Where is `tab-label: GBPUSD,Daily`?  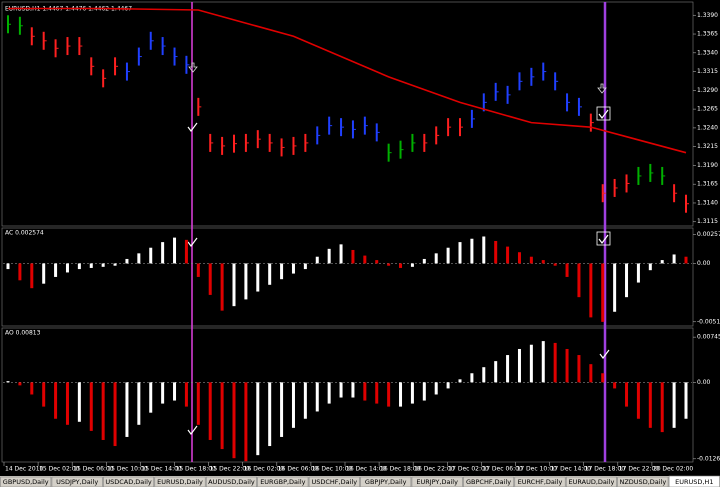
tab-label: GBPUSD,Daily is located at coordinates (26, 482).